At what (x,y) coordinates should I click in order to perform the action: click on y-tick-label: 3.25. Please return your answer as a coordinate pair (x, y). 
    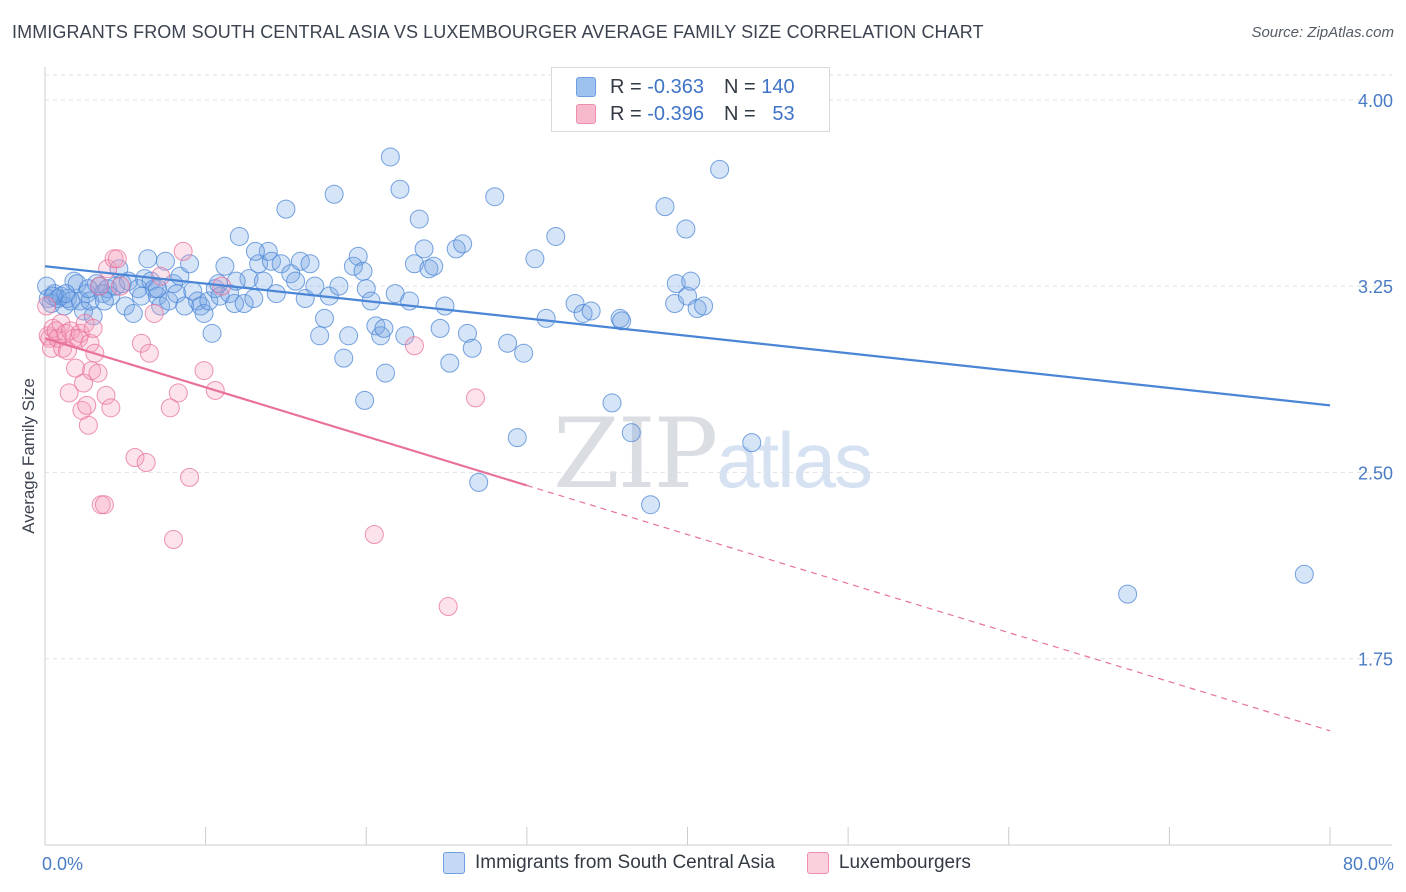
    Looking at the image, I should click on (1375, 287).